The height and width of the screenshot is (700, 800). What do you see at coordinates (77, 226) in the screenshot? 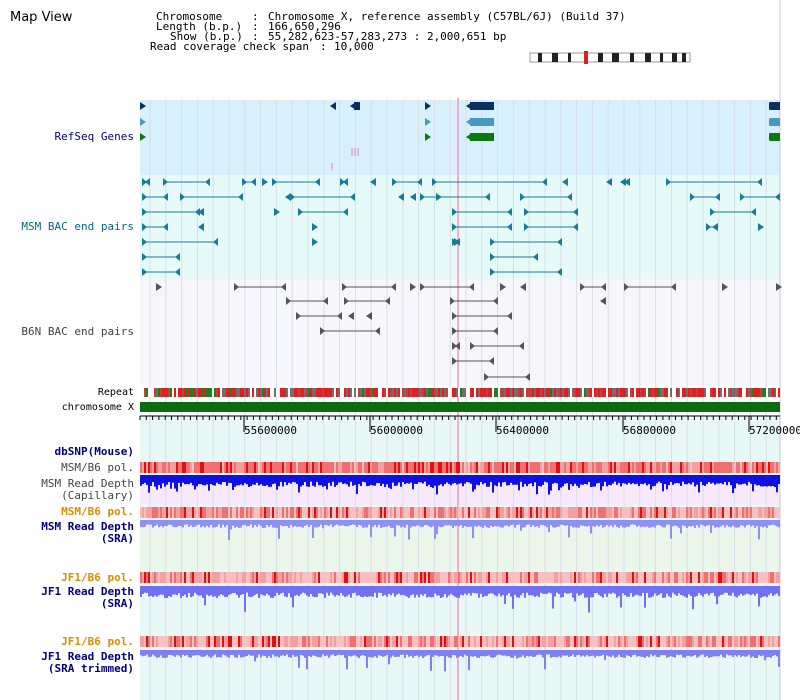
I see `msm-bac-label: MSM BAC end pairs` at bounding box center [77, 226].